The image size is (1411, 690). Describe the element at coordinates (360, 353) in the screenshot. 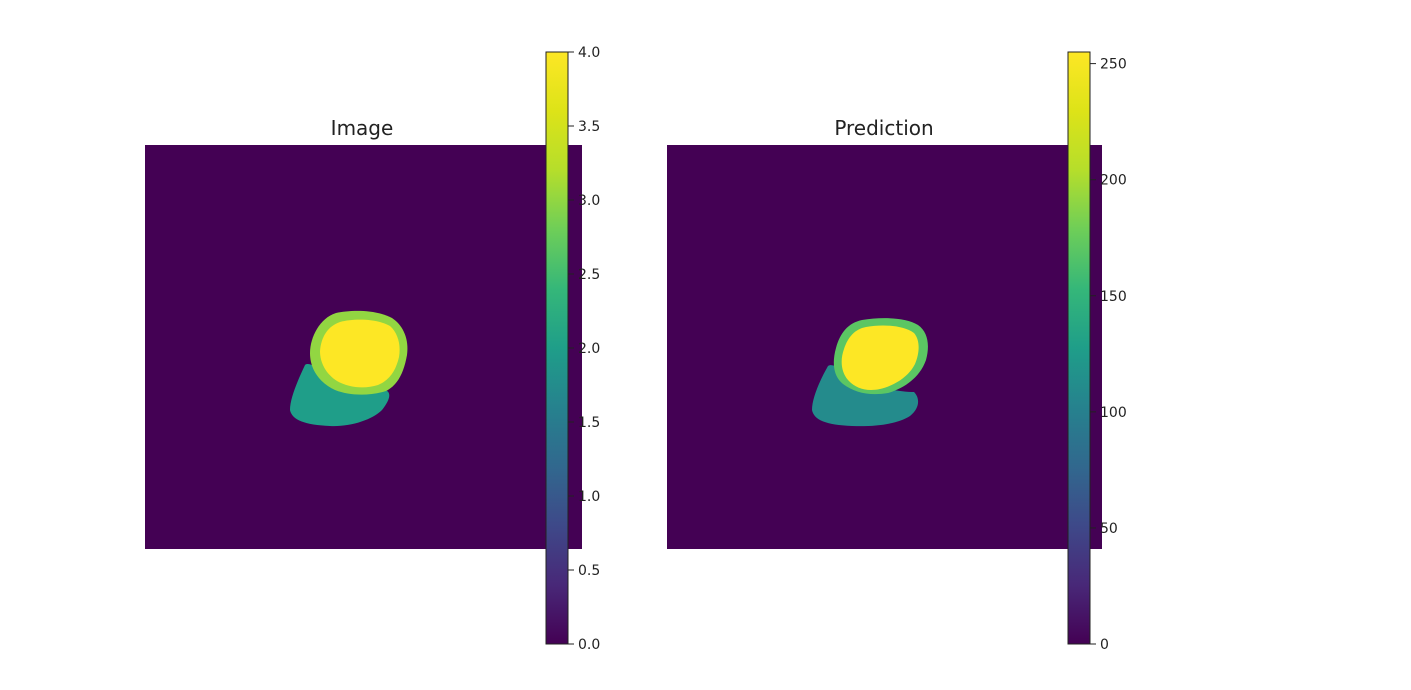

I see `image-core` at that location.